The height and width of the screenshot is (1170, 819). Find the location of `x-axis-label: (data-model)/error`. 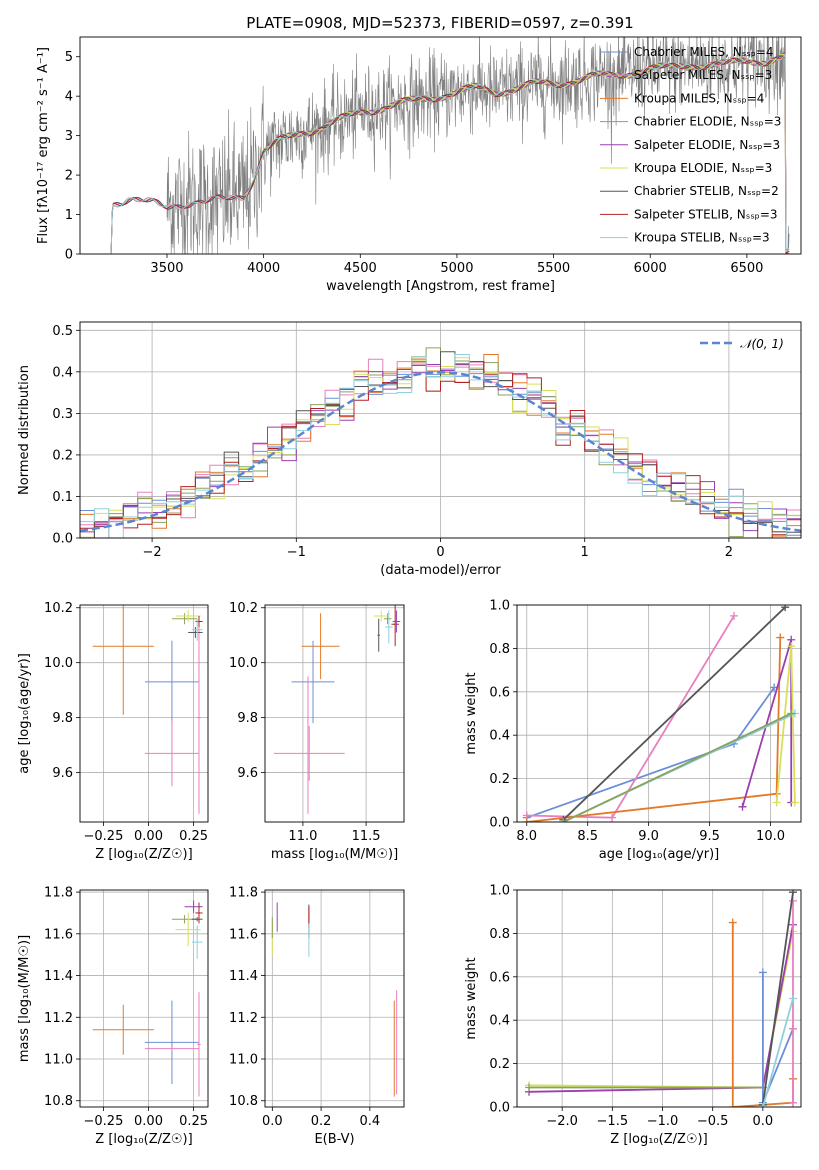

x-axis-label: (data-model)/error is located at coordinates (440, 570).